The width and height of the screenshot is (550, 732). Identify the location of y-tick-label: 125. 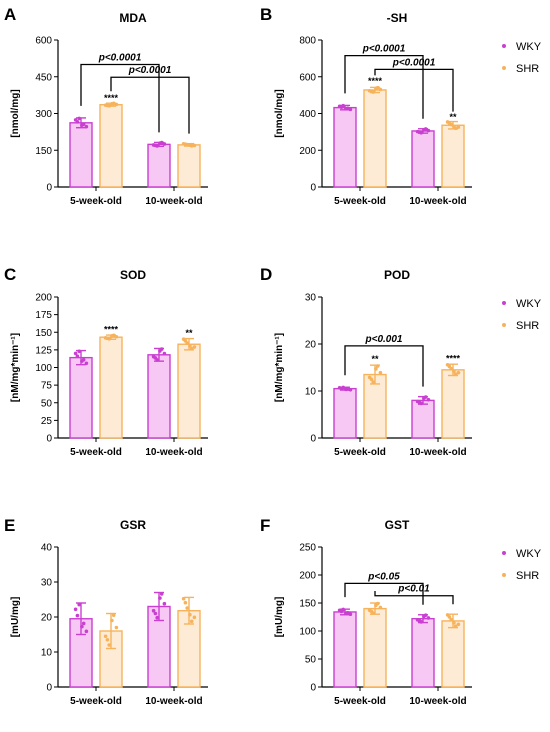
(43, 350).